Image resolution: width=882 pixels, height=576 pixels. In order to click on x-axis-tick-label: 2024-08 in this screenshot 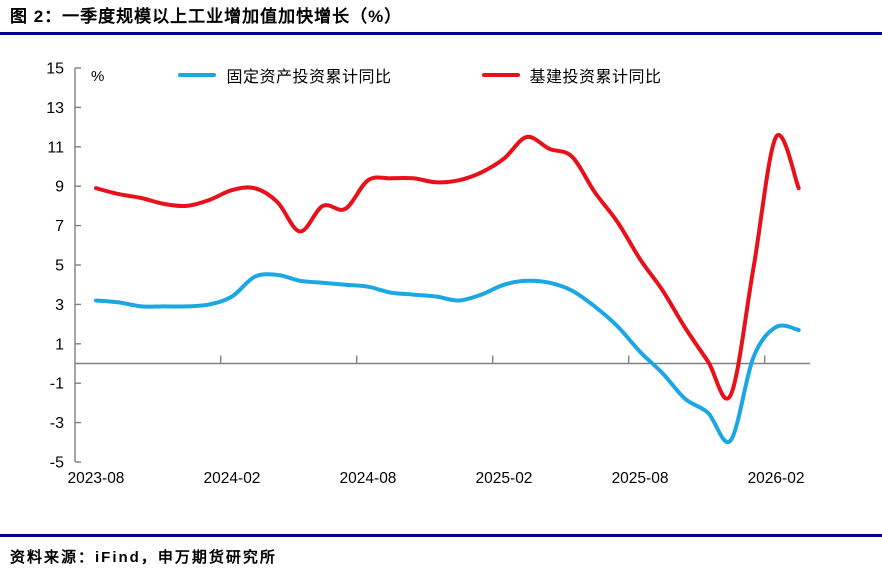, I will do `click(368, 478)`.